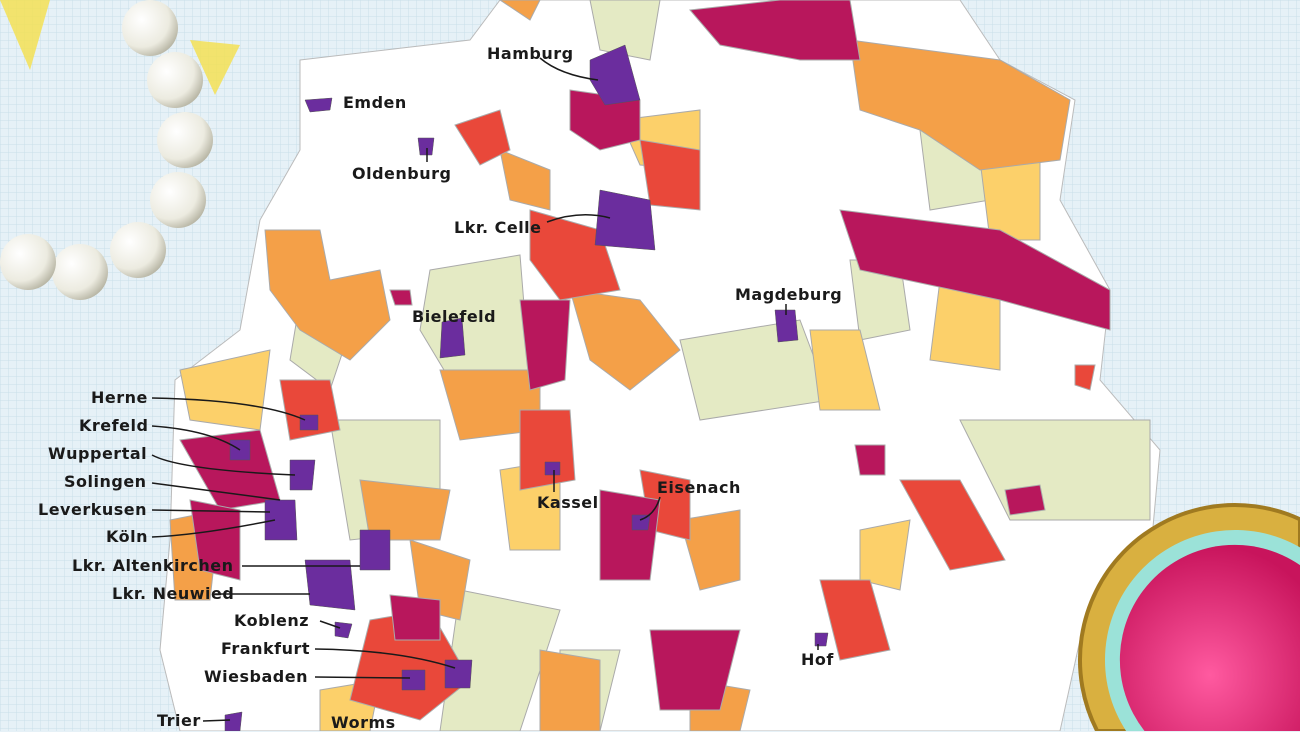  What do you see at coordinates (625, 220) in the screenshot?
I see `area-celle` at bounding box center [625, 220].